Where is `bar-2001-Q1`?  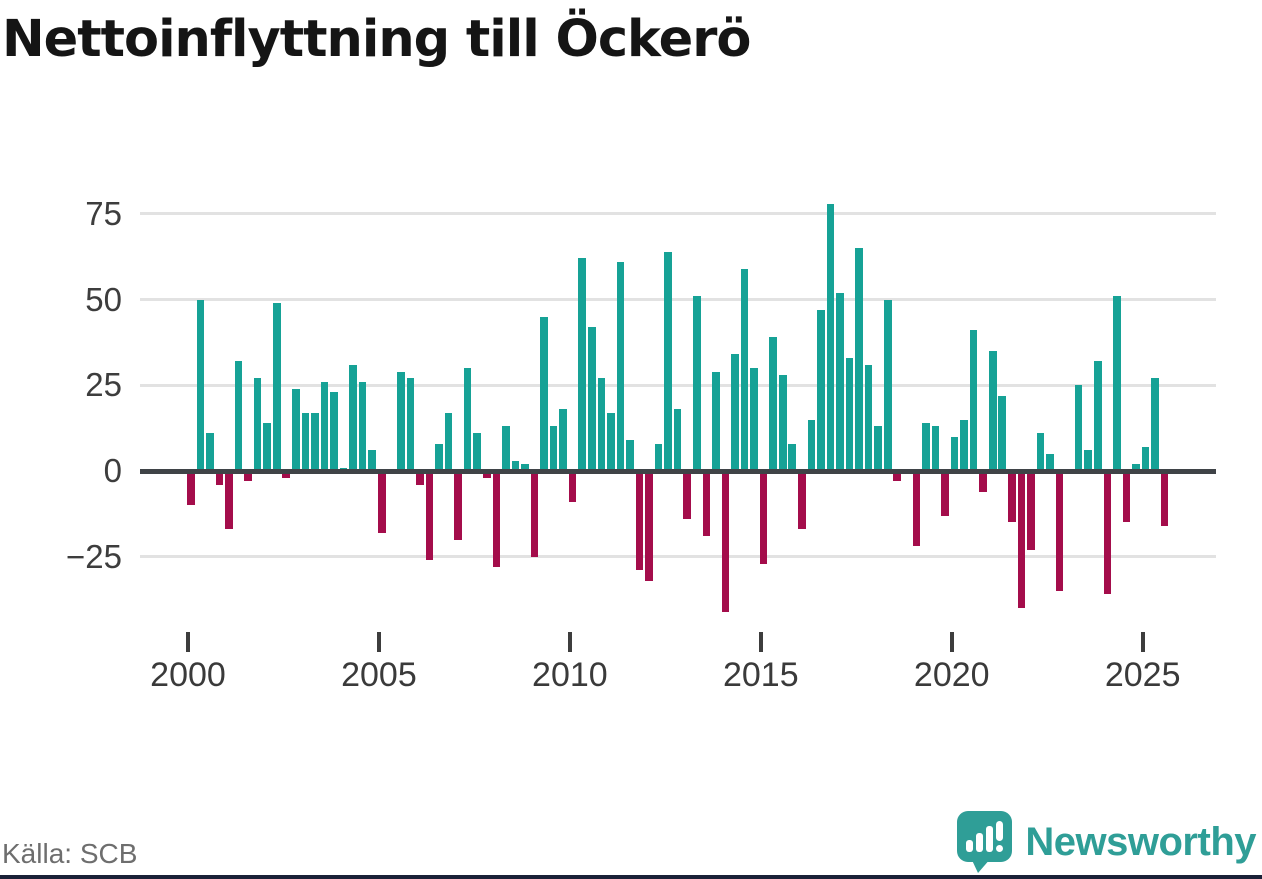
bar-2001-Q1 is located at coordinates (229, 500).